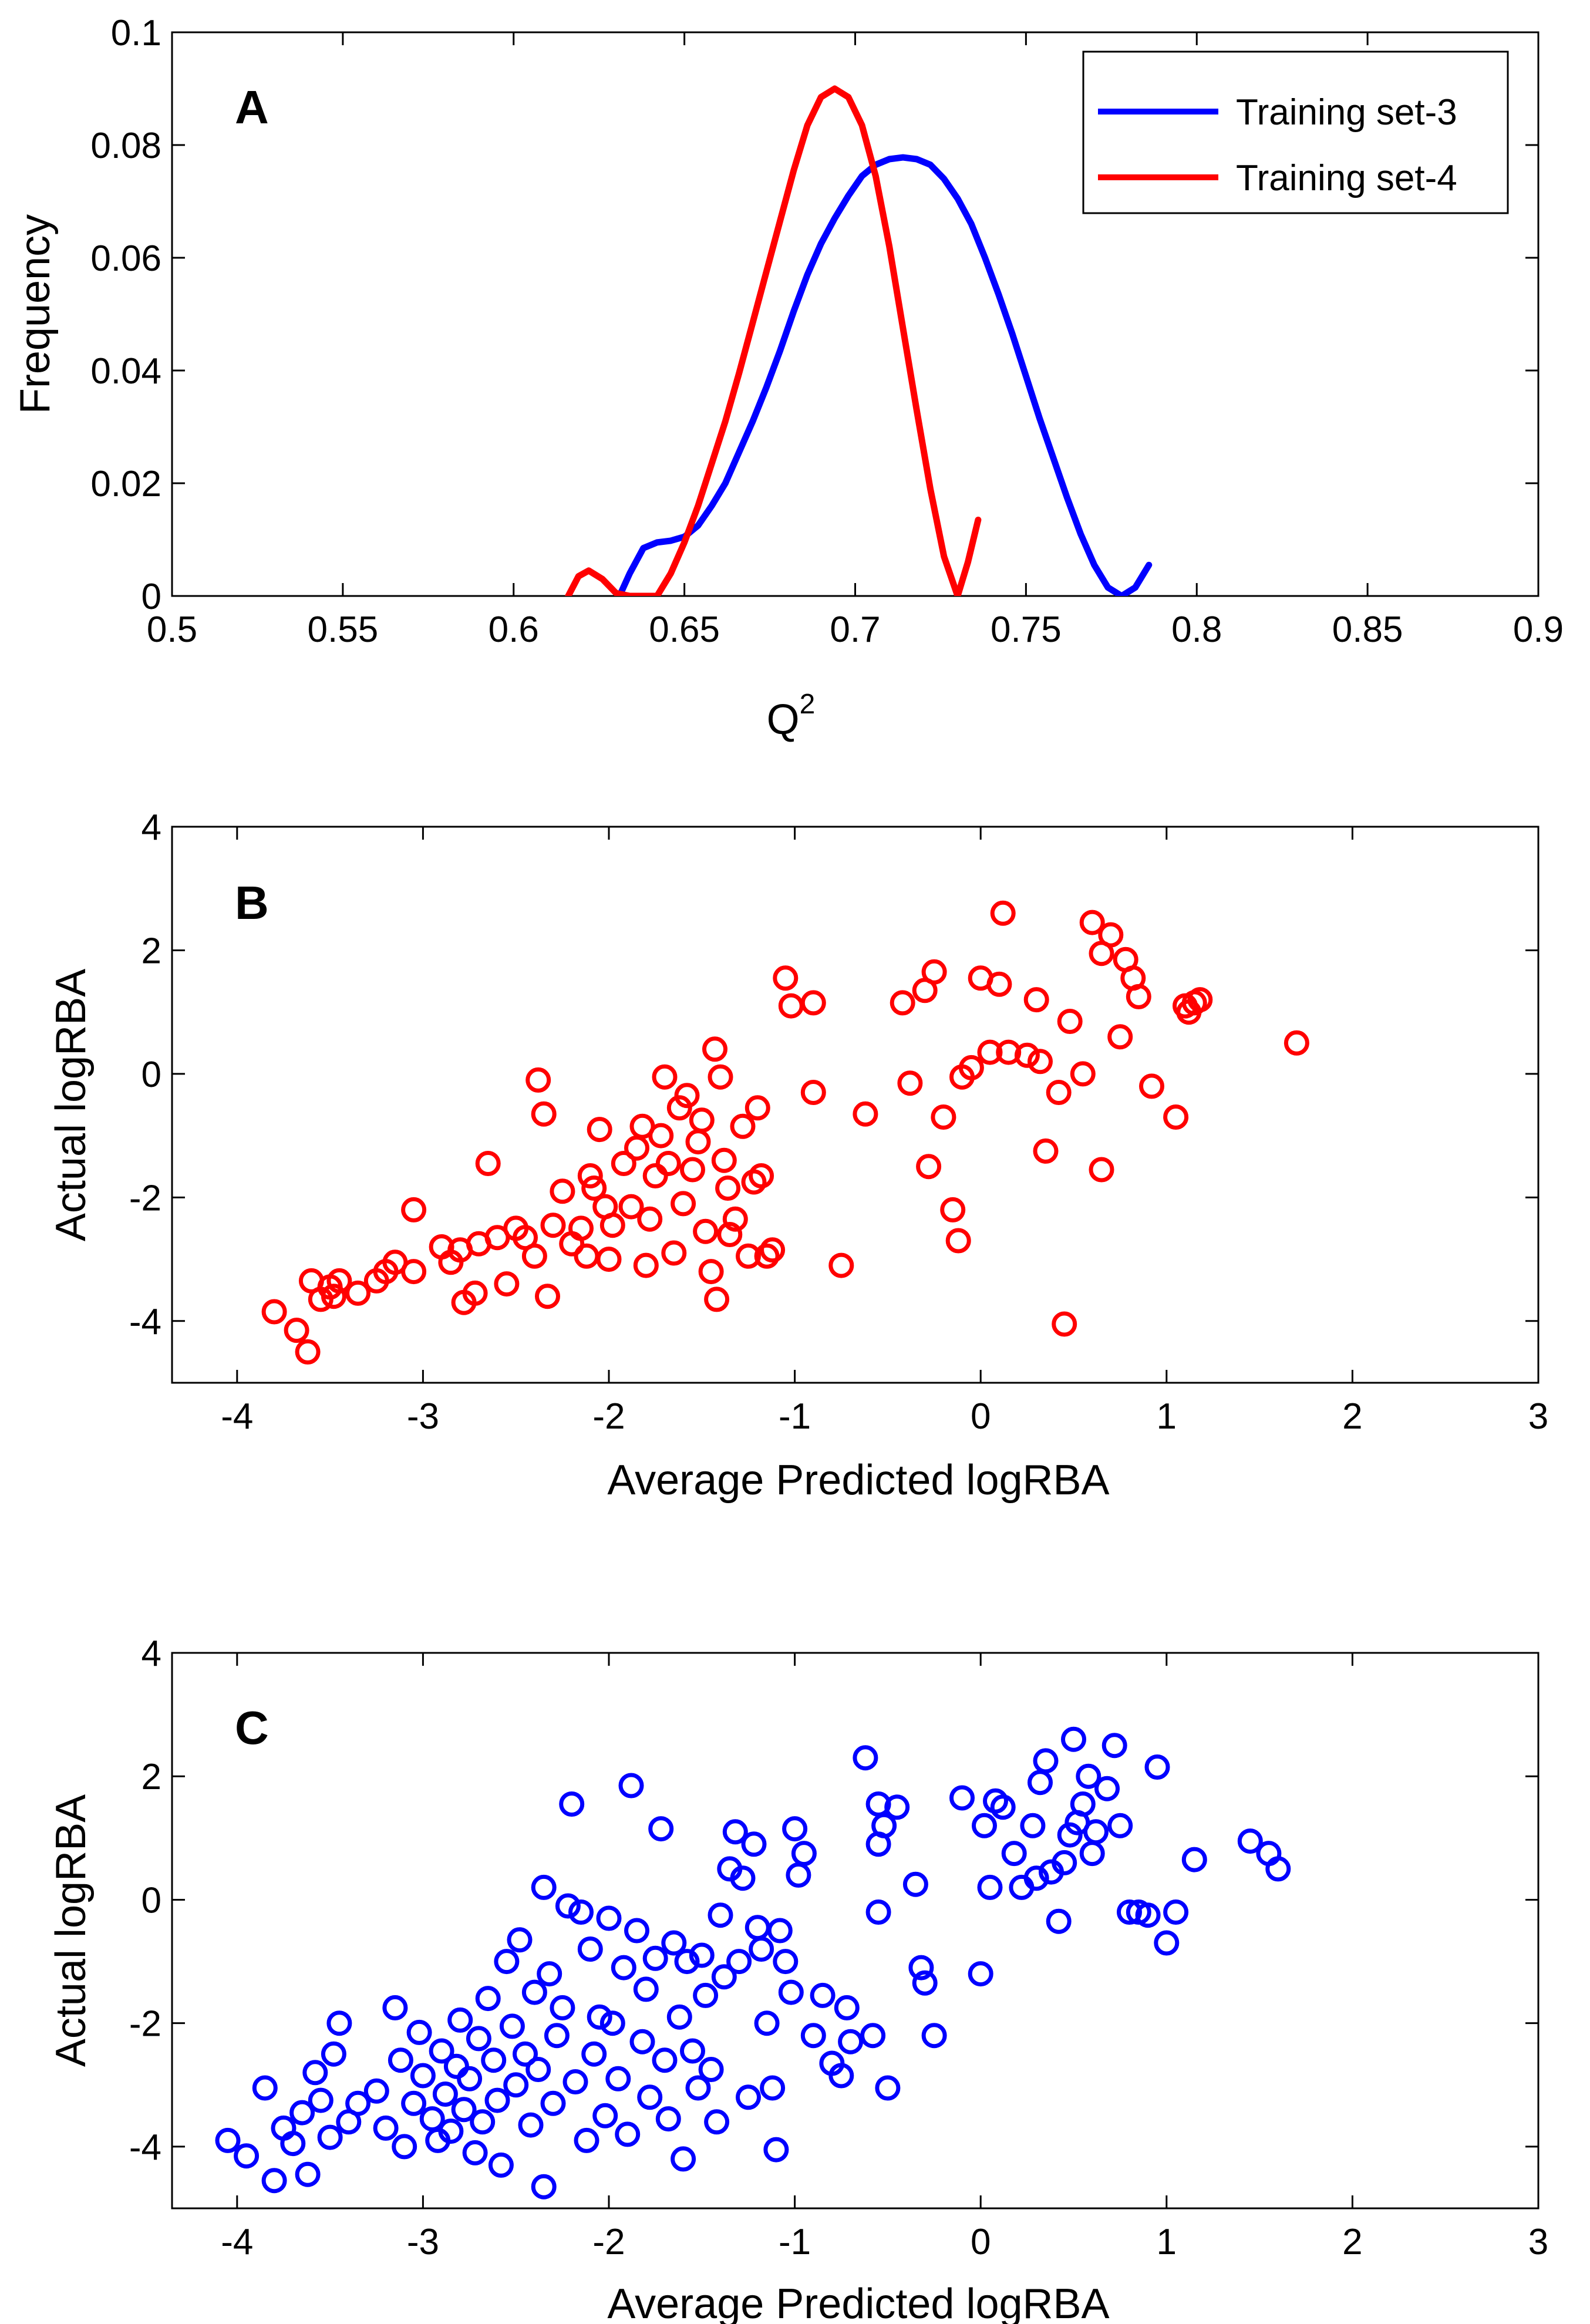 Image resolution: width=1590 pixels, height=2324 pixels. What do you see at coordinates (1538, 629) in the screenshot?
I see `panel-a-xtick-label: 0.9` at bounding box center [1538, 629].